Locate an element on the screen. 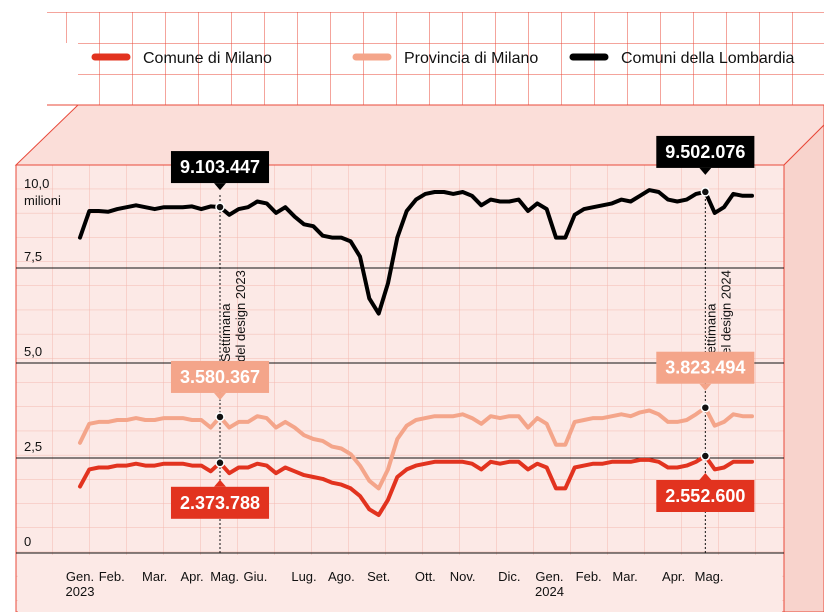 The height and width of the screenshot is (612, 824). axis-band is located at coordinates (400, 583).